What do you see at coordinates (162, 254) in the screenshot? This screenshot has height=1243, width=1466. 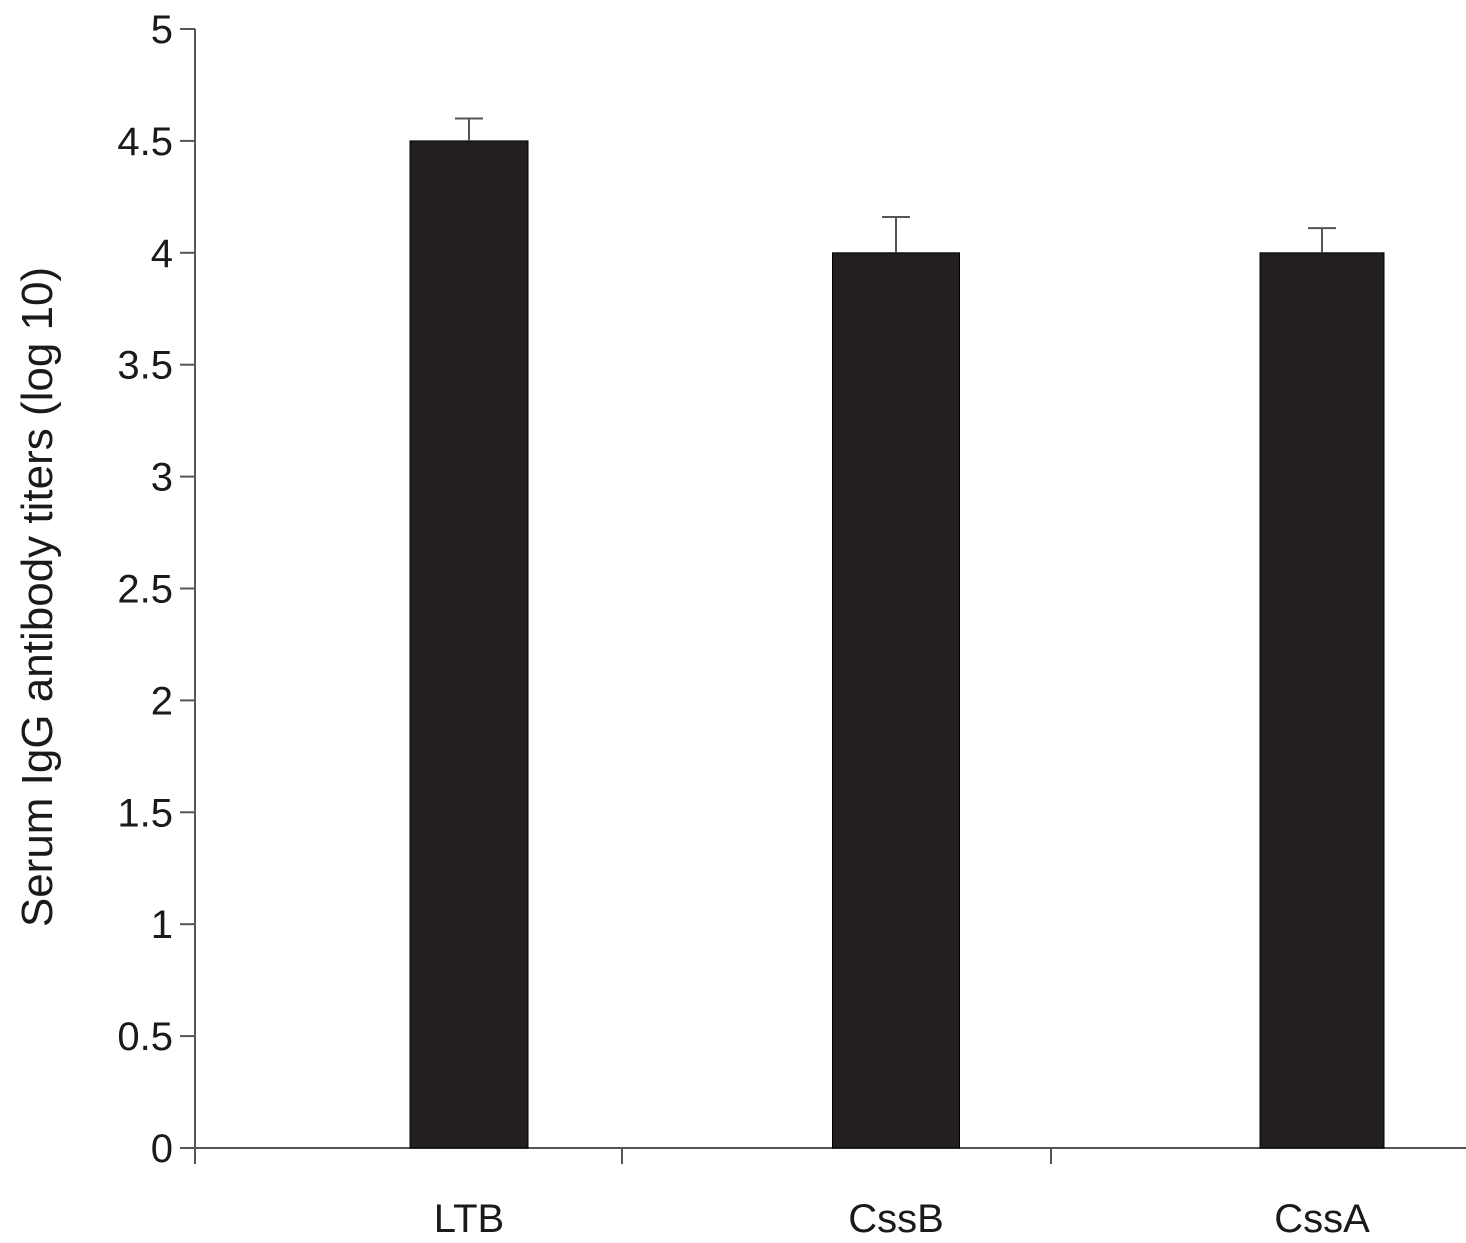 I see `y-tick-label: 4` at bounding box center [162, 254].